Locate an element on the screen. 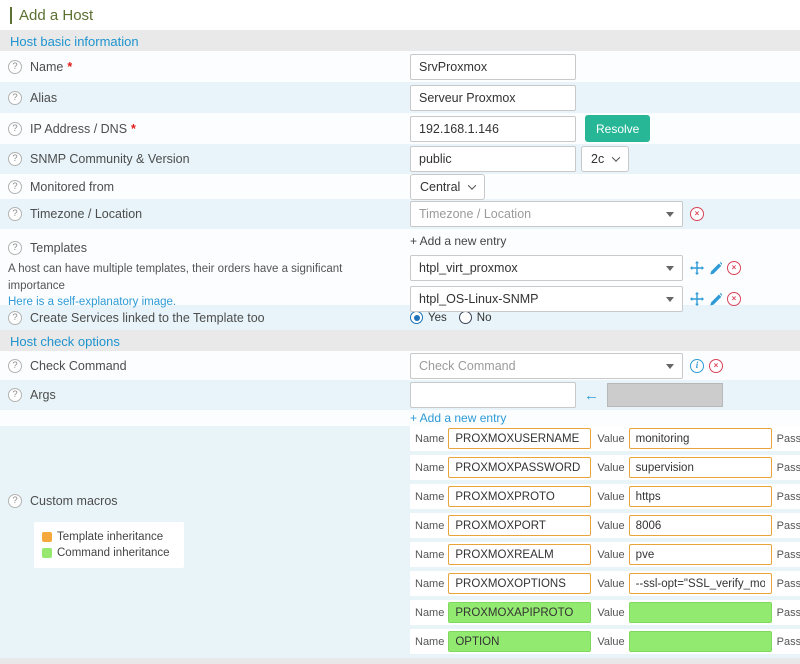  template-combobox: htpl_virt_proxmox is located at coordinates (546, 268).